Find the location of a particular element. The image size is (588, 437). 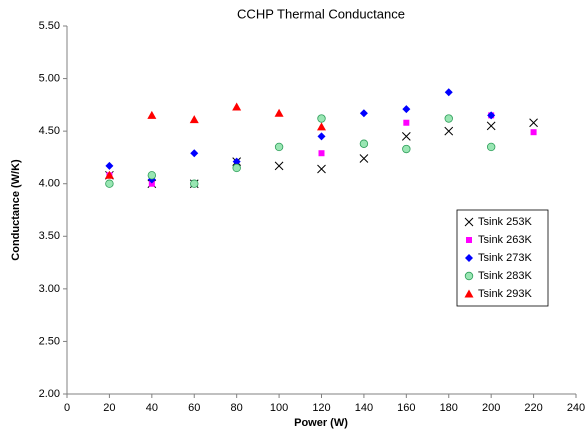

x-axis-label: Power (W) is located at coordinates (321, 423).